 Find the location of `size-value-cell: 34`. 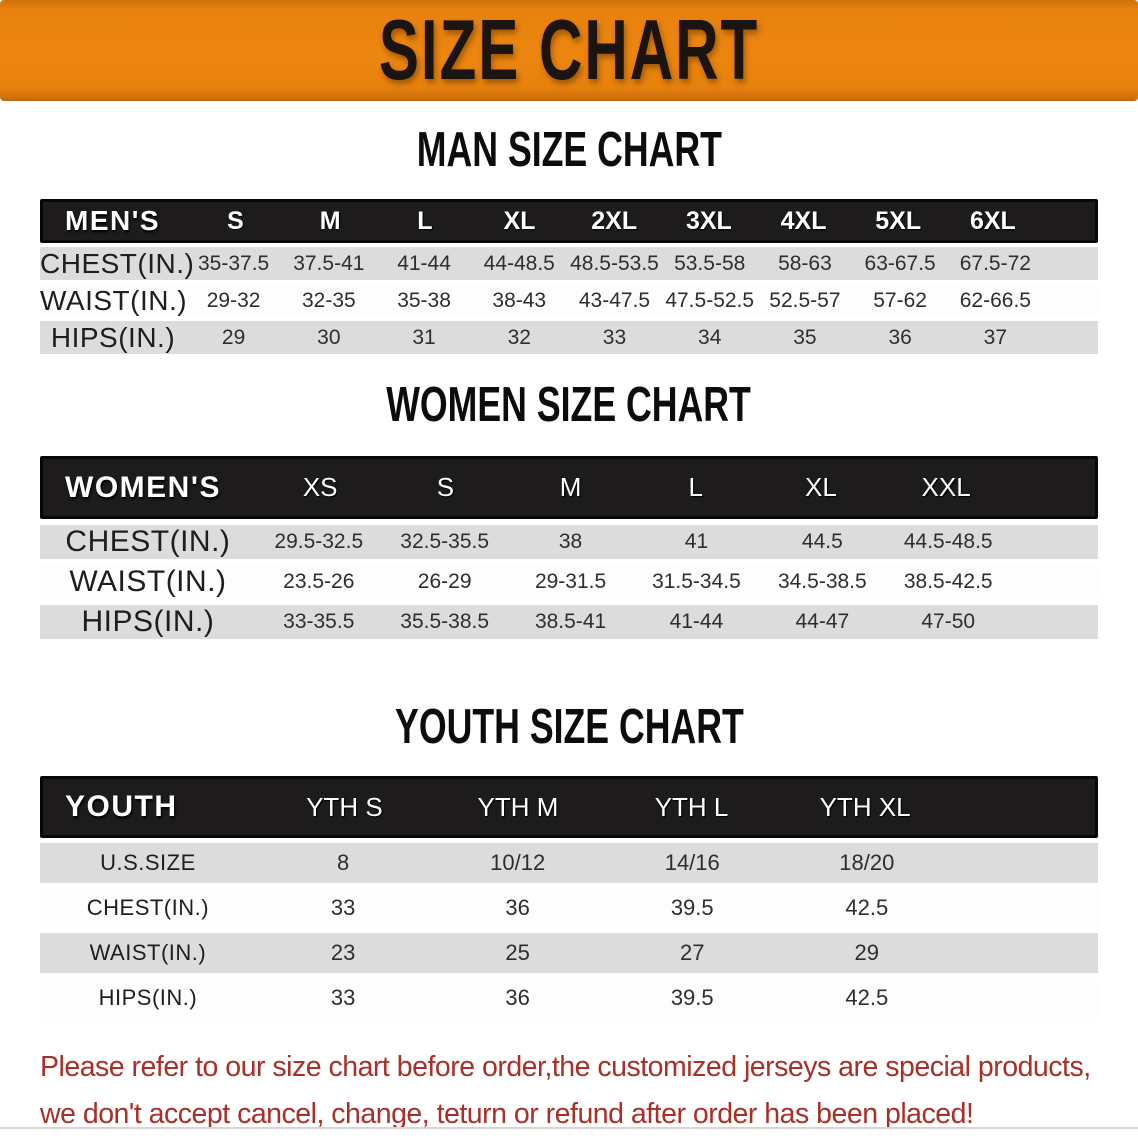

size-value-cell: 34 is located at coordinates (710, 337).